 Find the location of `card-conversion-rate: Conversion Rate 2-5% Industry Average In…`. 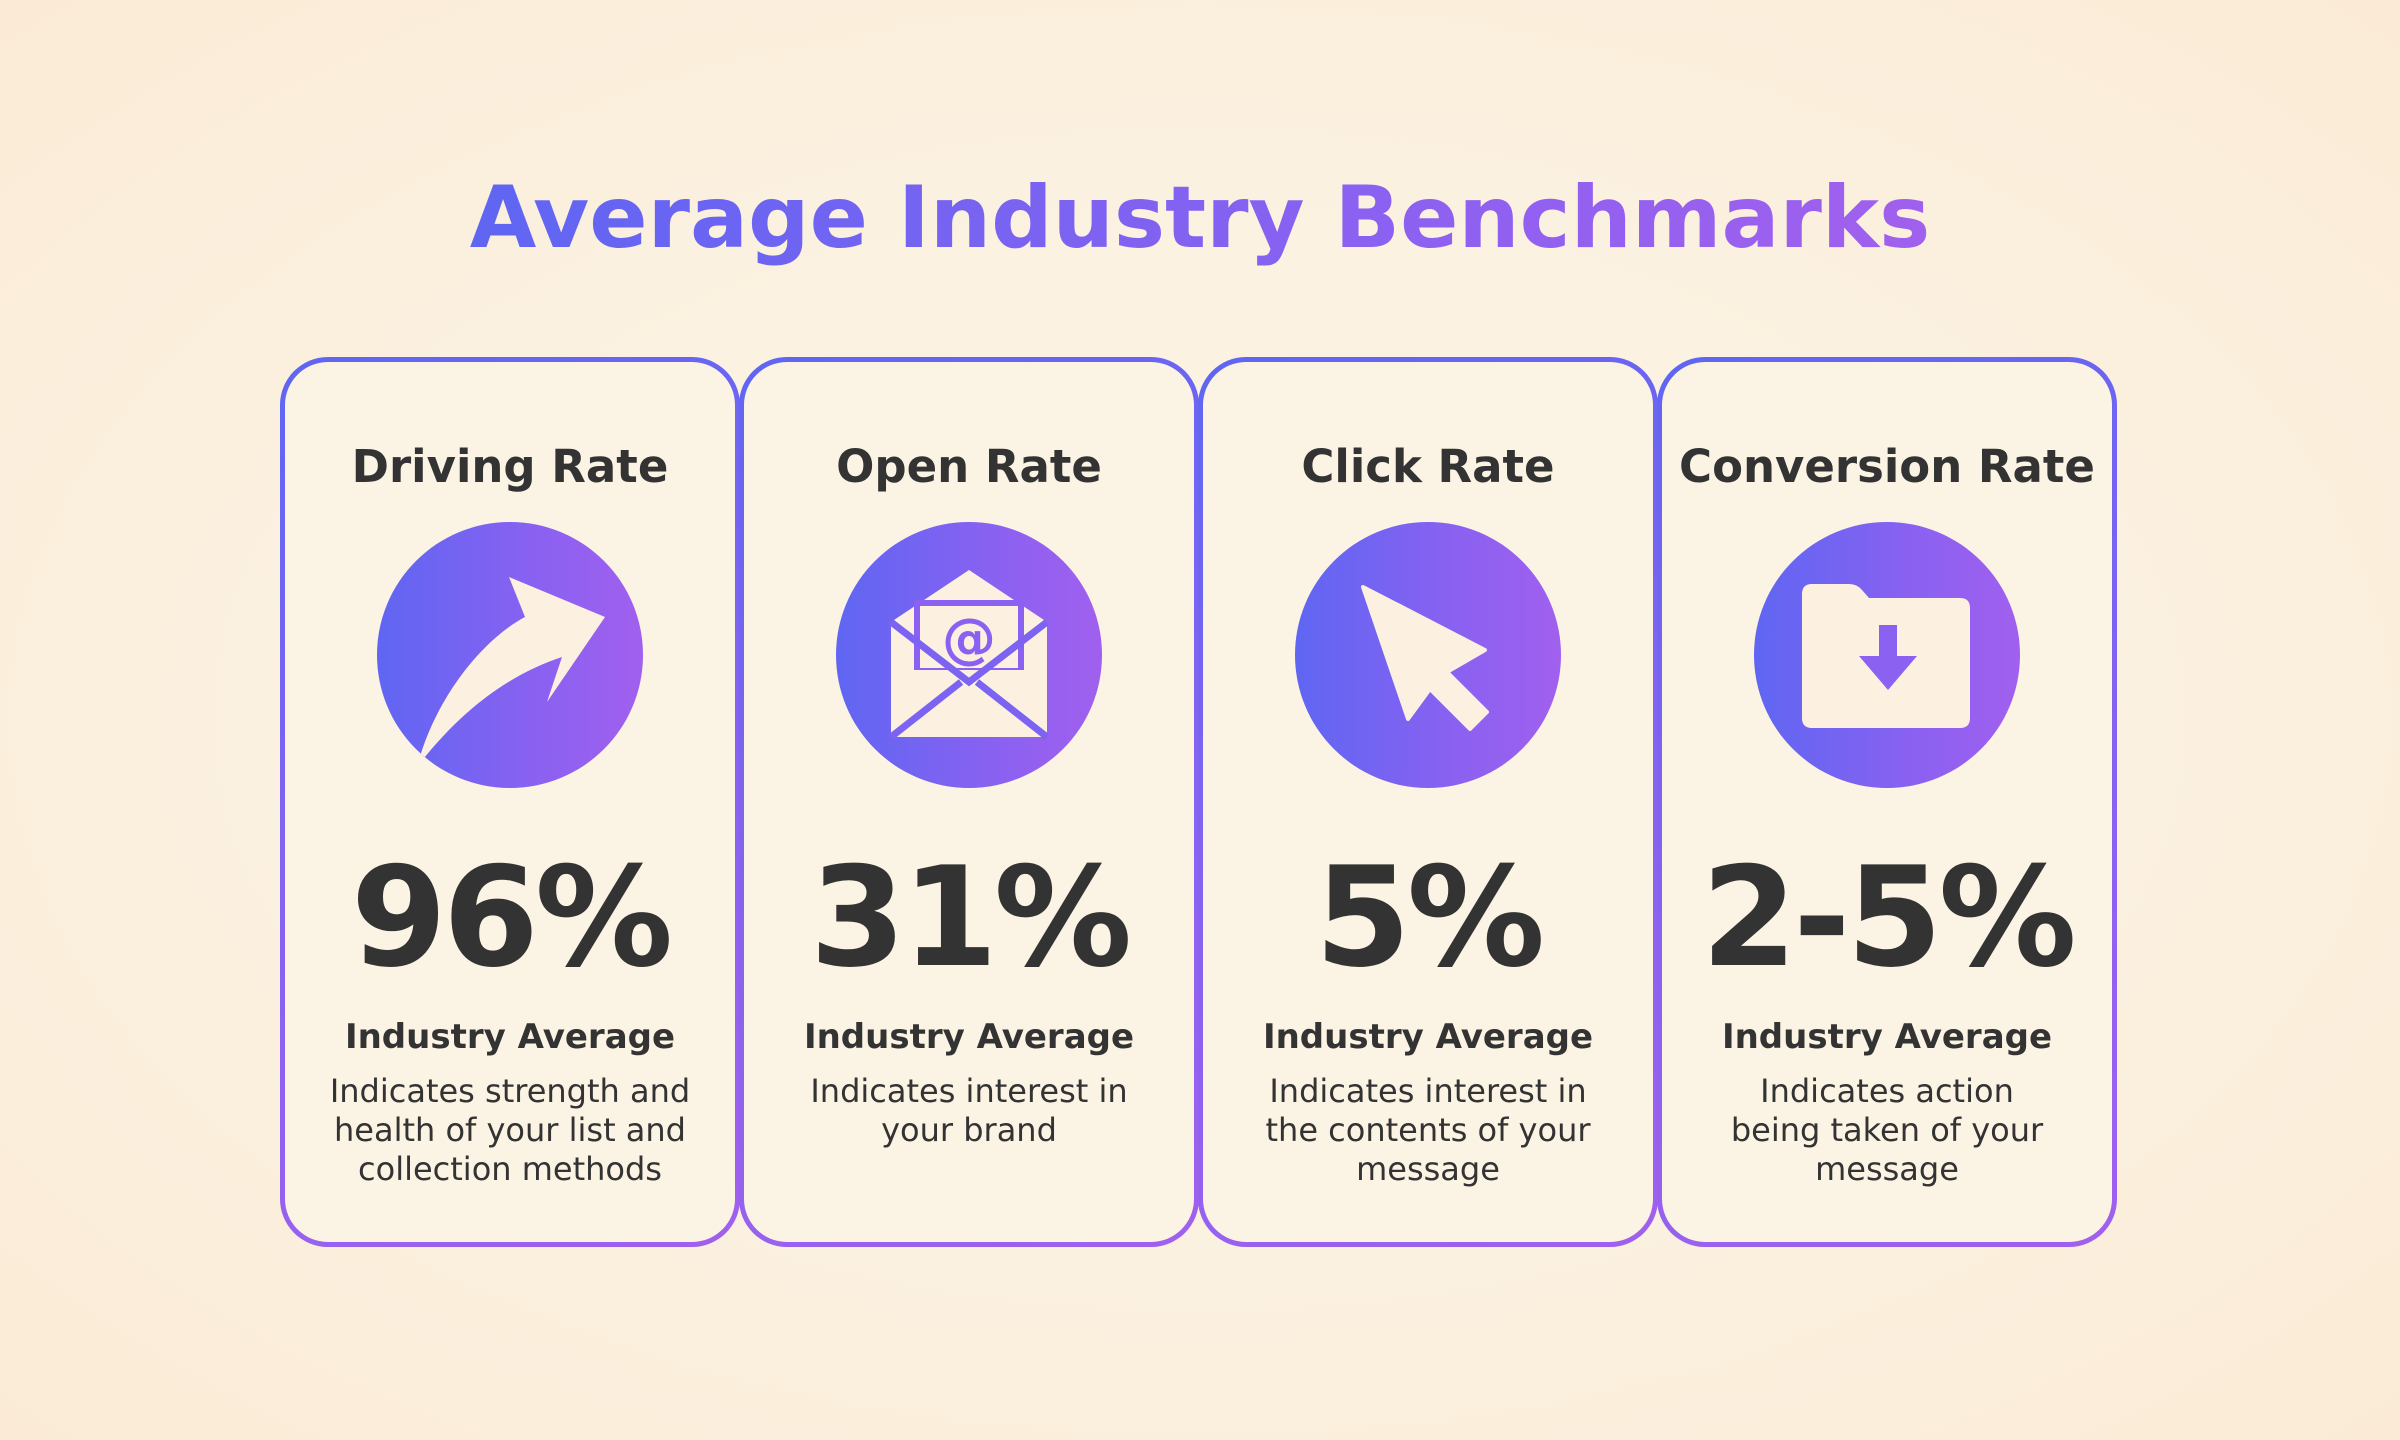

card-conversion-rate: Conversion Rate 2-5% Industry Average In… is located at coordinates (1887, 802).